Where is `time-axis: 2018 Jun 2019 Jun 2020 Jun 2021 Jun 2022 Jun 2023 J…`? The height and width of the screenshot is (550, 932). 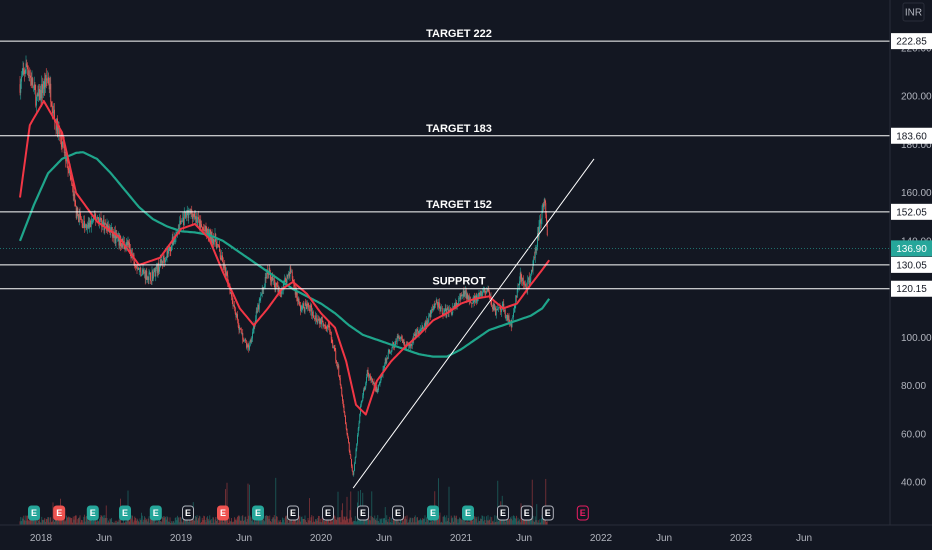
time-axis: 2018 Jun 2019 Jun 2020 Jun 2021 Jun 2022 Jun 2023 J… is located at coordinates (466, 537).